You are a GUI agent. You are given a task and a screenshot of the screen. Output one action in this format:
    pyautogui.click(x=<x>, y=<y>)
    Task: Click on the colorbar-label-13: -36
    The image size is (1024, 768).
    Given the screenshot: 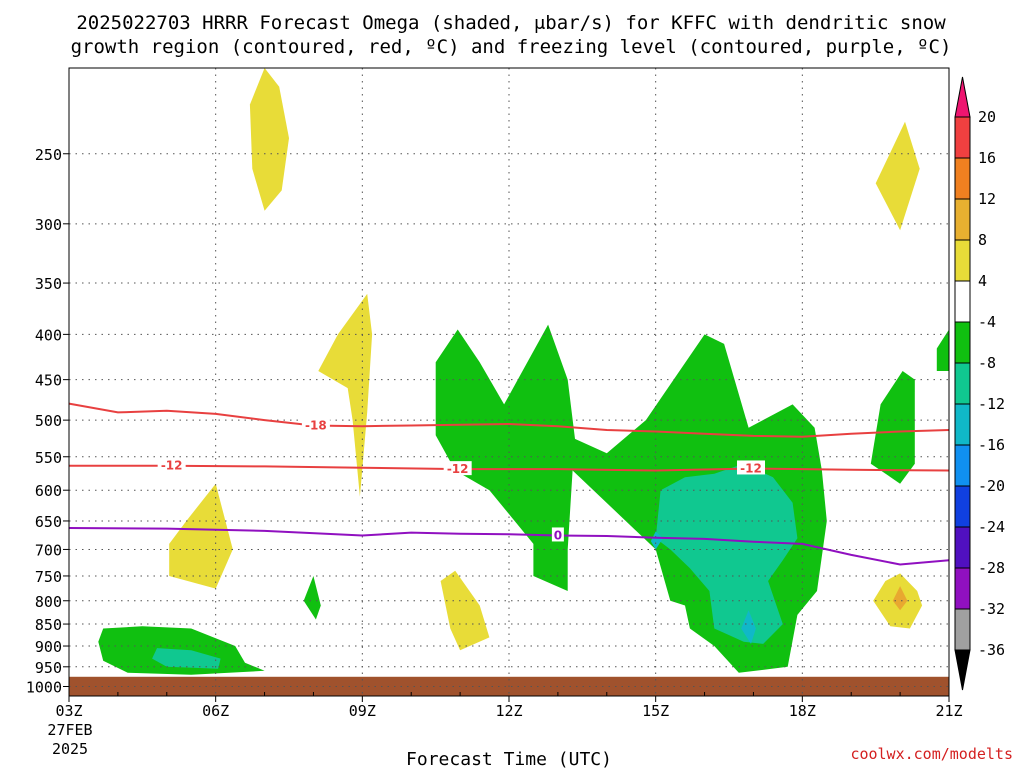 What is the action you would take?
    pyautogui.click(x=991, y=650)
    